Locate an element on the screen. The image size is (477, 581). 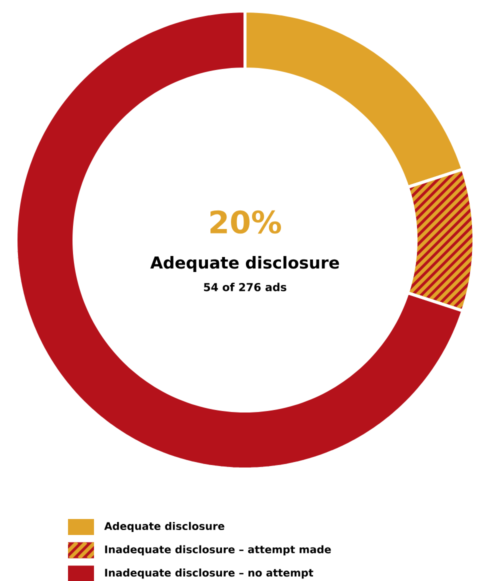
legend-label: Inadequate disclosure – no attempt is located at coordinates (209, 573).